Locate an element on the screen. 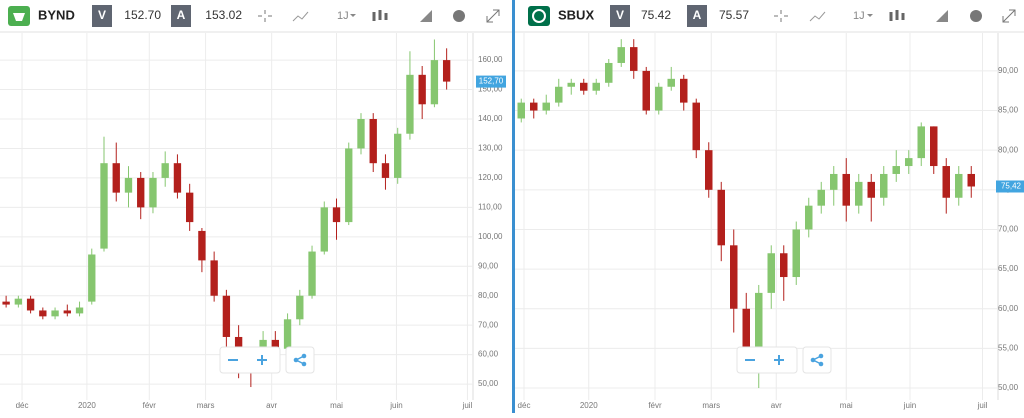 This screenshot has height=418, width=1024. y-tick-label: 150,00 is located at coordinates (490, 89).